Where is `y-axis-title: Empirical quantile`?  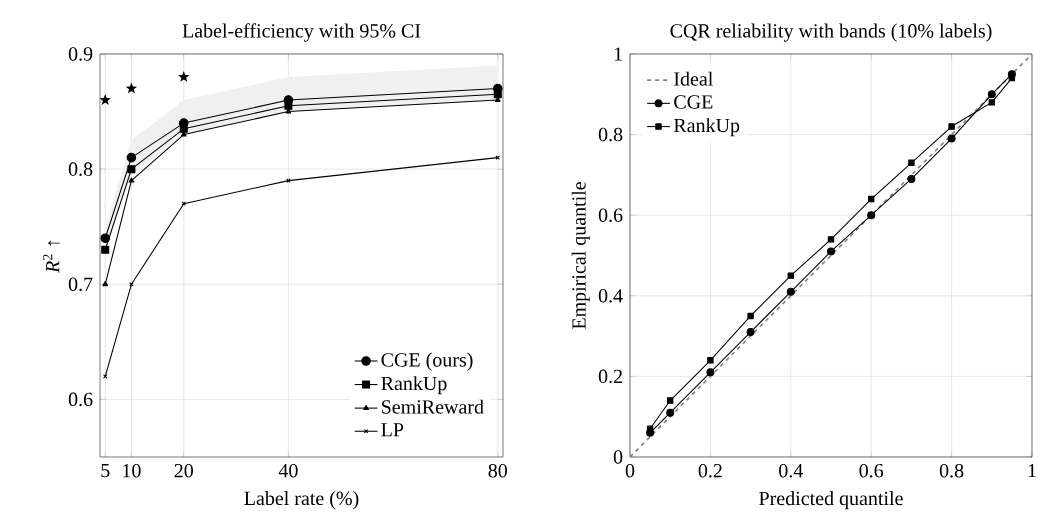 y-axis-title: Empirical quantile is located at coordinates (580, 256).